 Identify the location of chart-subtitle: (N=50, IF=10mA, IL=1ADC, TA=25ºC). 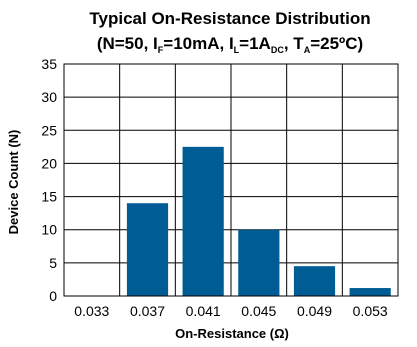
(230, 44).